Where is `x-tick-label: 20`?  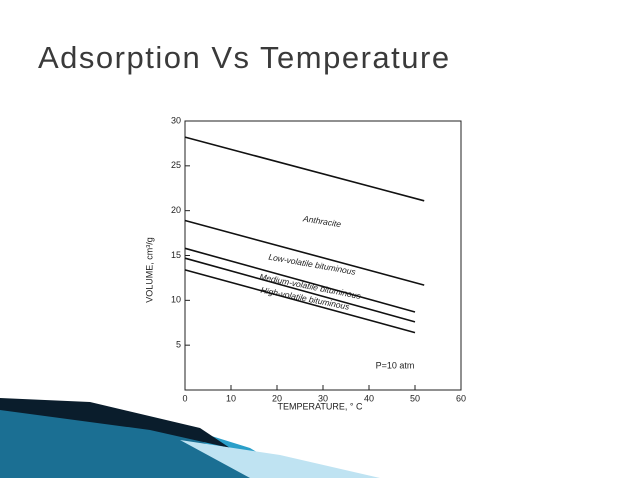 x-tick-label: 20 is located at coordinates (277, 398).